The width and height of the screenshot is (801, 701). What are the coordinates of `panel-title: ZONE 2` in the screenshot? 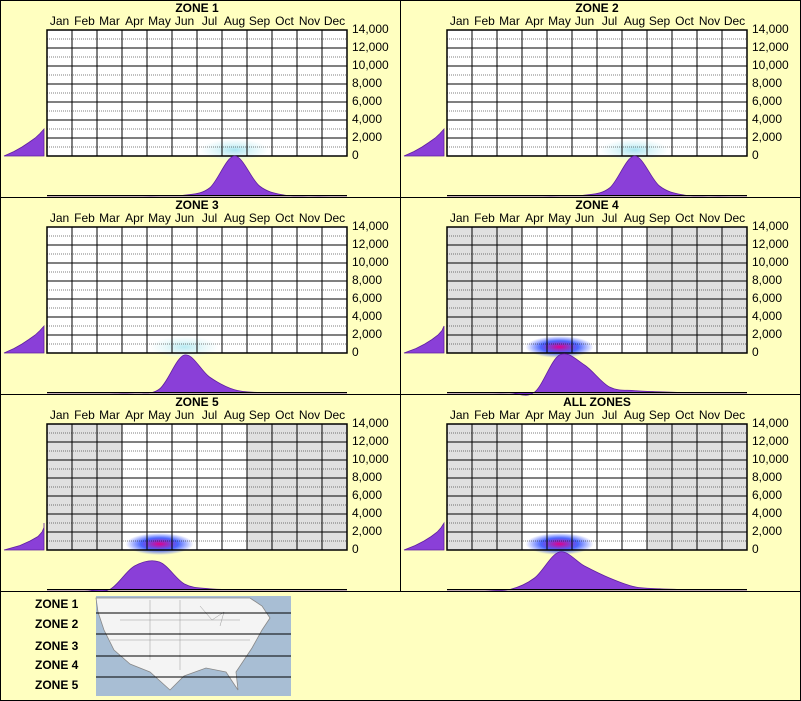 It's located at (597, 8).